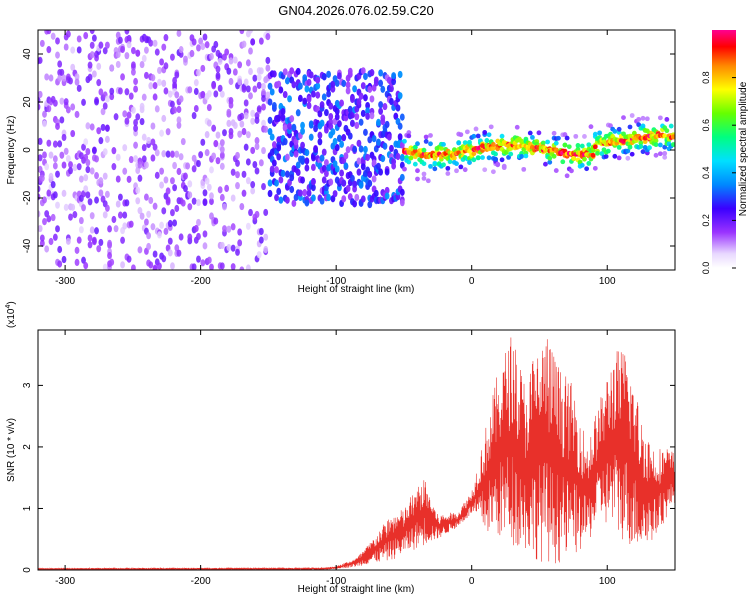 This screenshot has width=750, height=600. What do you see at coordinates (27, 447) in the screenshot?
I see `snr-y-tick-label: 2` at bounding box center [27, 447].